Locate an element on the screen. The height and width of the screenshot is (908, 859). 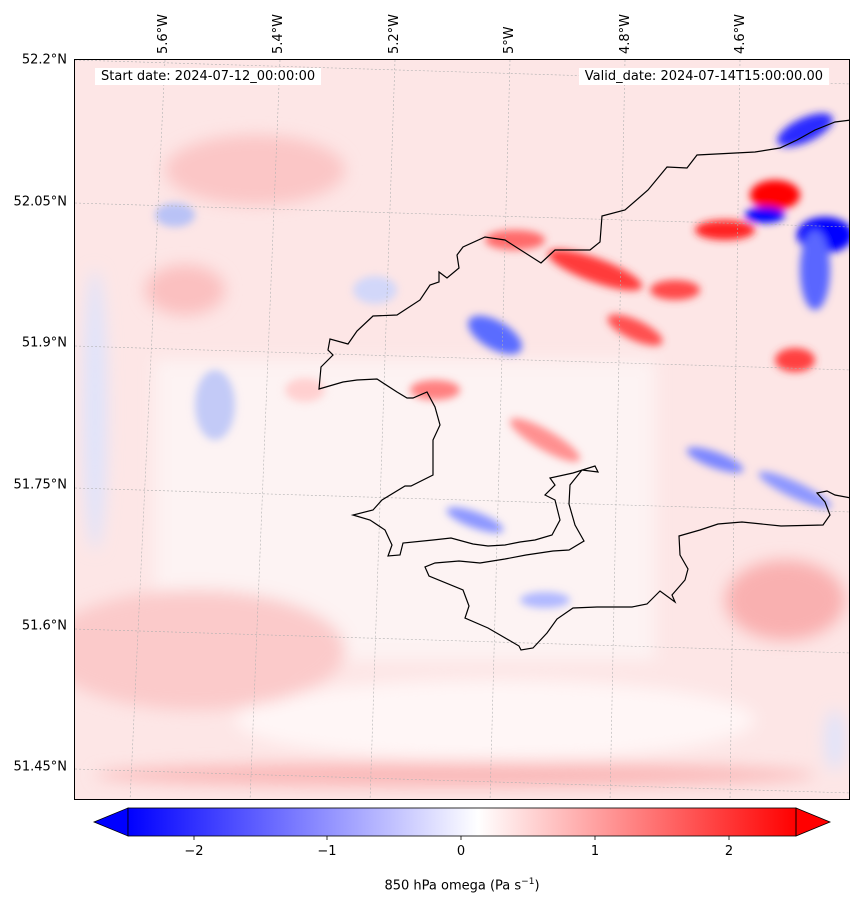
lon-label-4-8: 4.8°W is located at coordinates (625, 33).